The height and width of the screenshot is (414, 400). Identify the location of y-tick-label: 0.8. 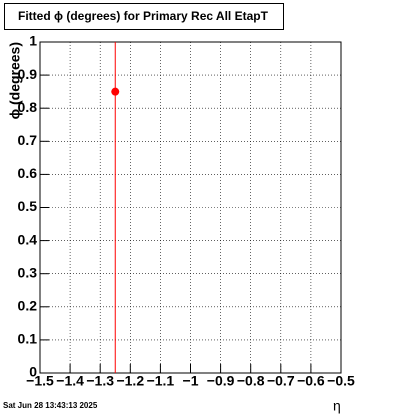
(28, 107).